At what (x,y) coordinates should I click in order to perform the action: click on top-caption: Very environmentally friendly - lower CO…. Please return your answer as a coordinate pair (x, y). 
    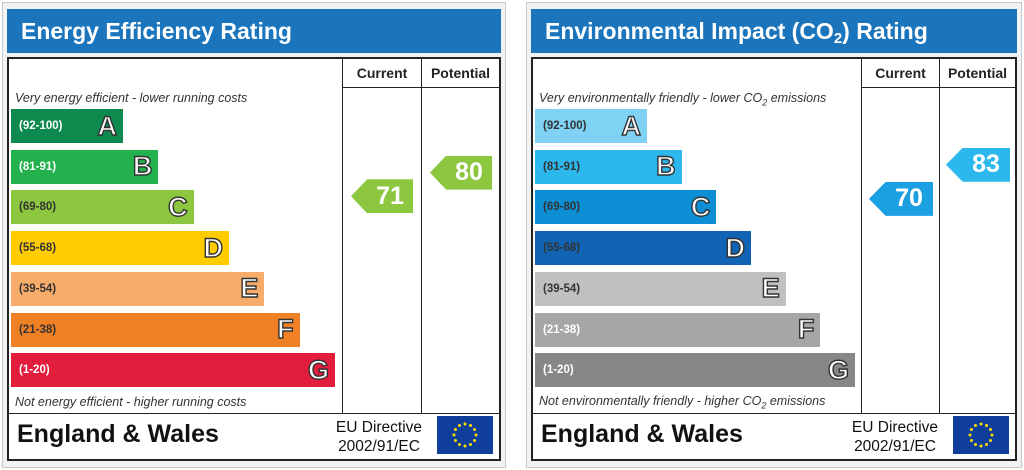
    Looking at the image, I should click on (683, 99).